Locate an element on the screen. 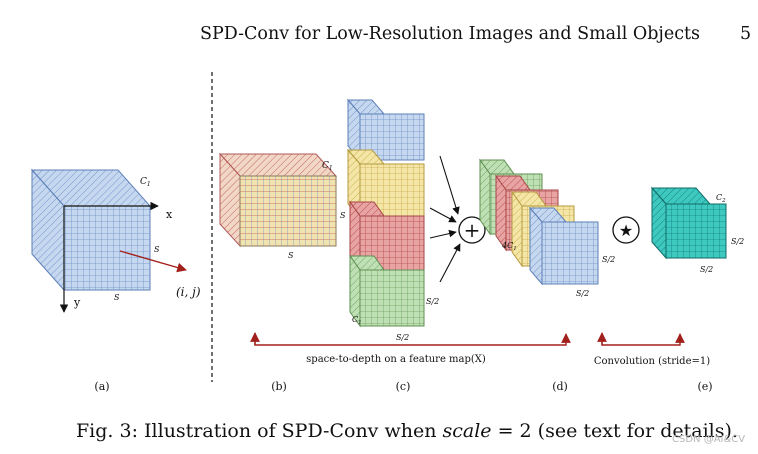 The height and width of the screenshot is (454, 758). a-c1-label: C1 is located at coordinates (145, 182).